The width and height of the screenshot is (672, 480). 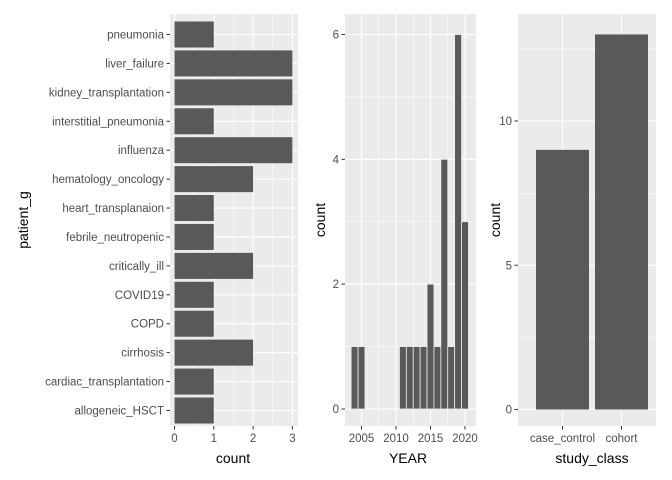 What do you see at coordinates (23, 220) in the screenshot?
I see `y-axis-title: patient_g` at bounding box center [23, 220].